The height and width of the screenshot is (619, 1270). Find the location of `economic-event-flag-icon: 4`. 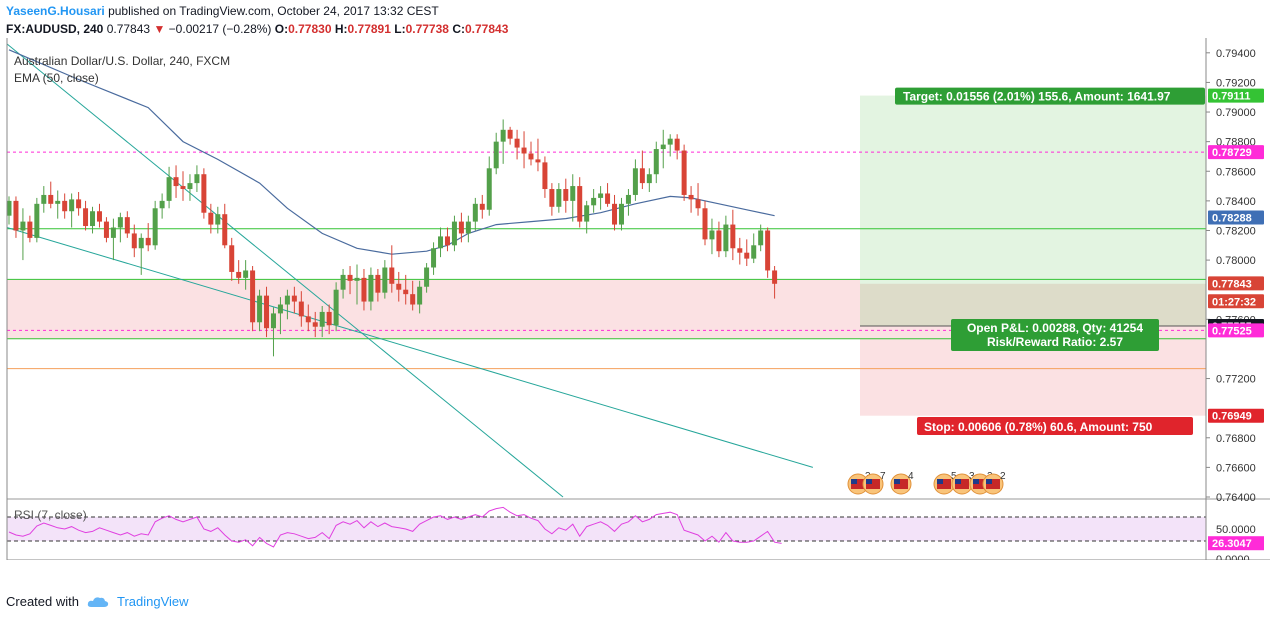

economic-event-flag-icon: 4 is located at coordinates (902, 483).